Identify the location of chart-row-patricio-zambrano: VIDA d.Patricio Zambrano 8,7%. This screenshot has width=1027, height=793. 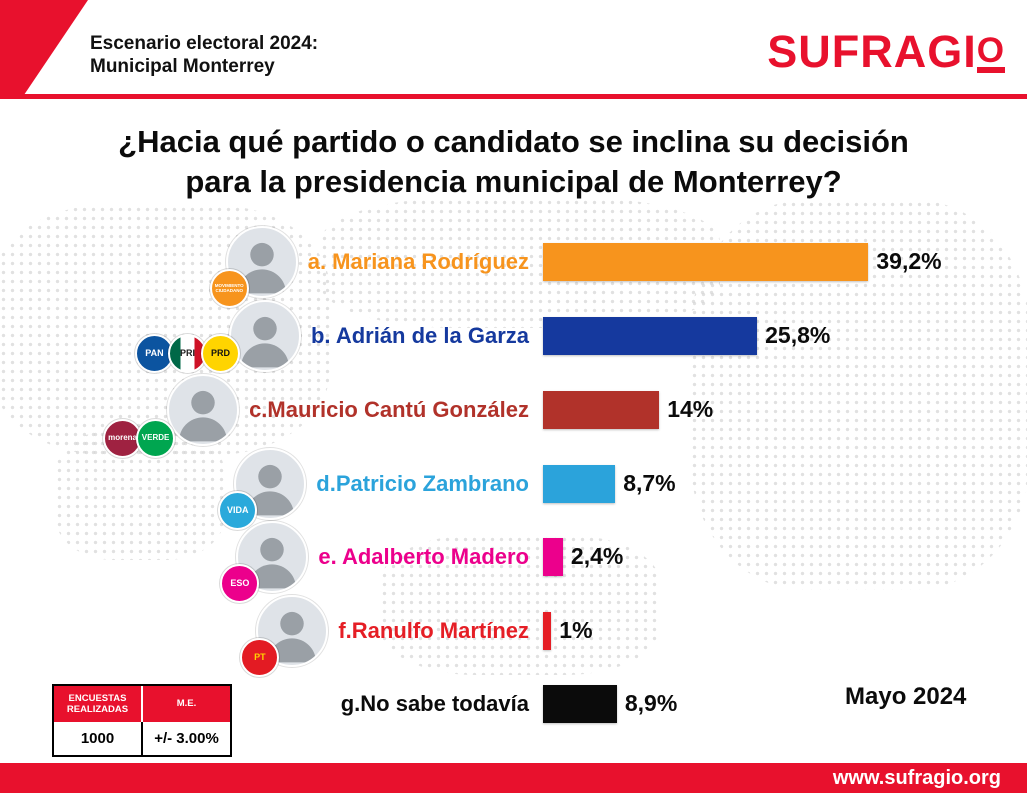
(513, 488).